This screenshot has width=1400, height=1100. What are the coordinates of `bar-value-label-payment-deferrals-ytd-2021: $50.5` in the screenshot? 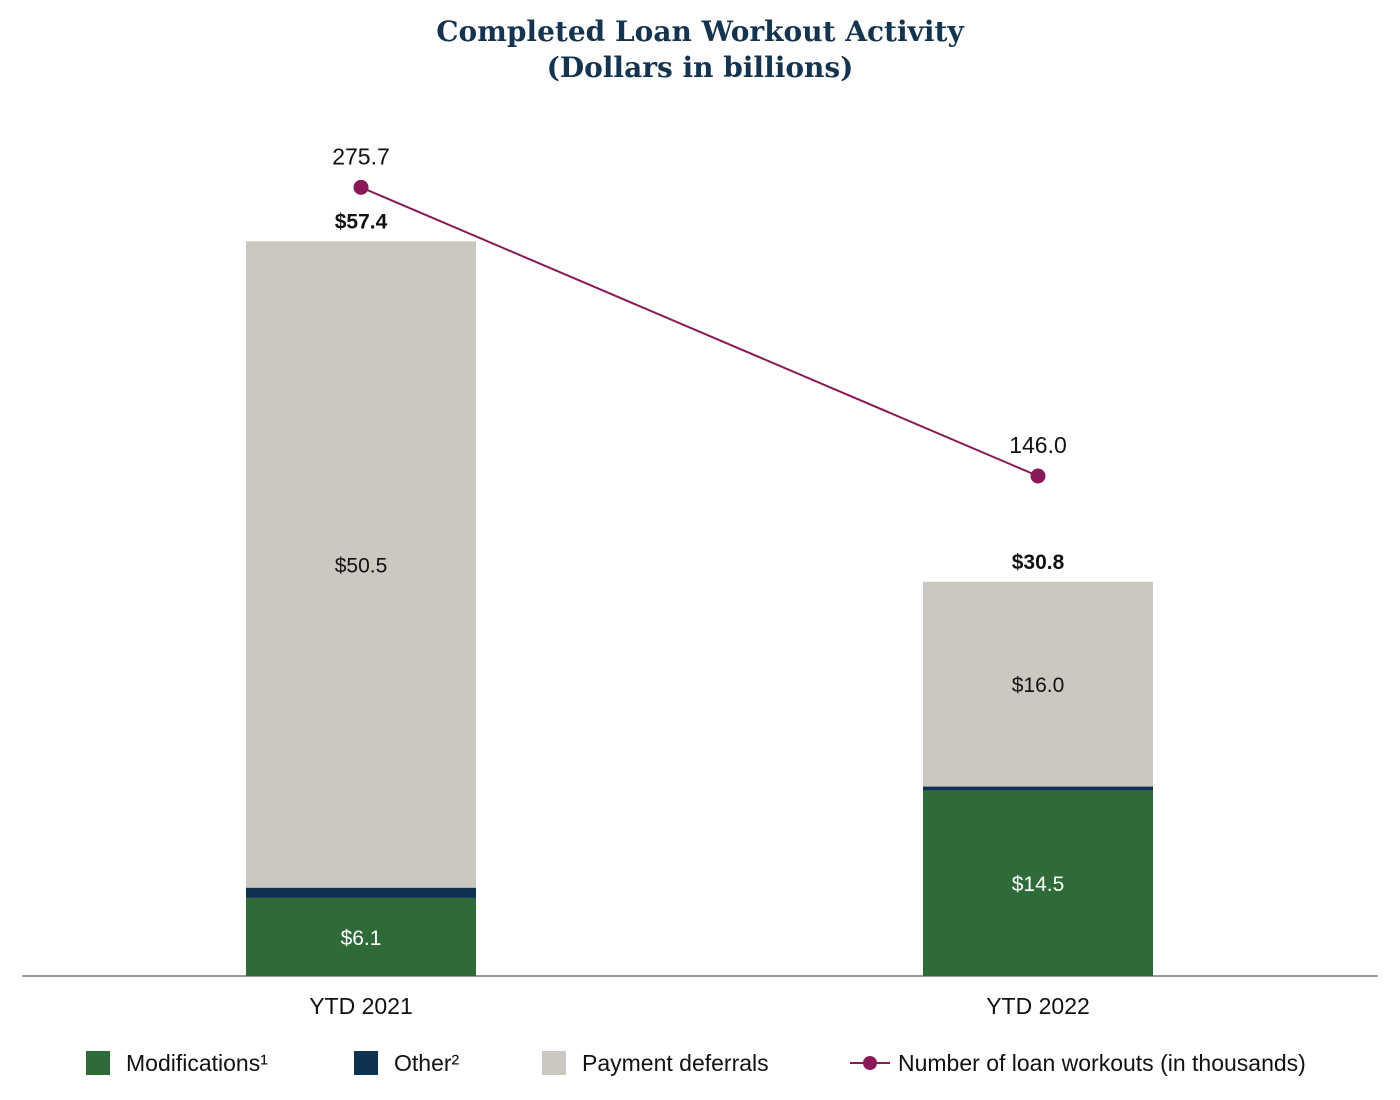 It's located at (361, 565).